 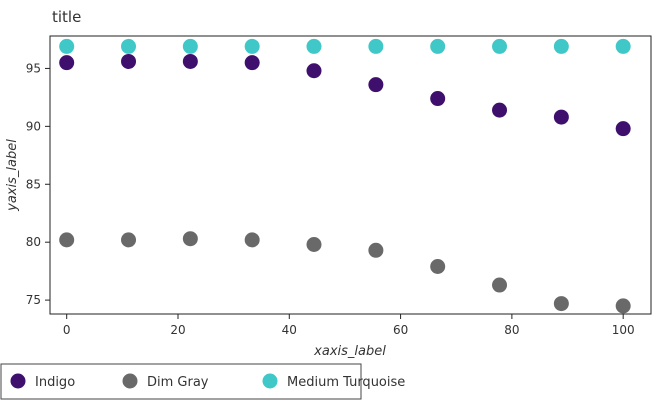 What do you see at coordinates (33, 126) in the screenshot?
I see `y-tick-label: 90` at bounding box center [33, 126].